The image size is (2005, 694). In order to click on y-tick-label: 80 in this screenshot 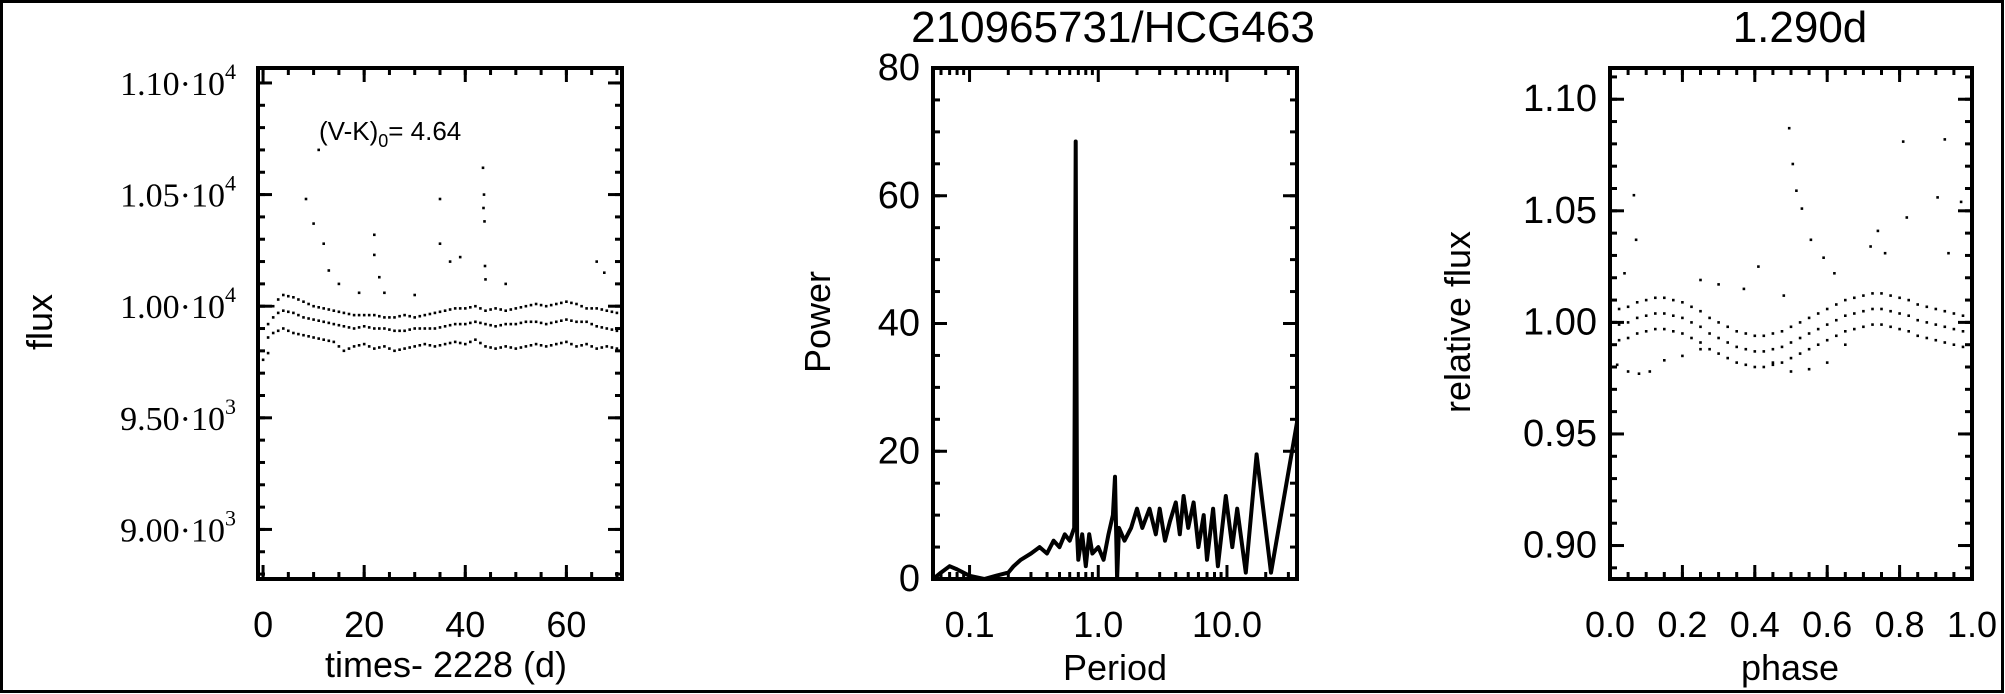, I will do `click(899, 68)`.